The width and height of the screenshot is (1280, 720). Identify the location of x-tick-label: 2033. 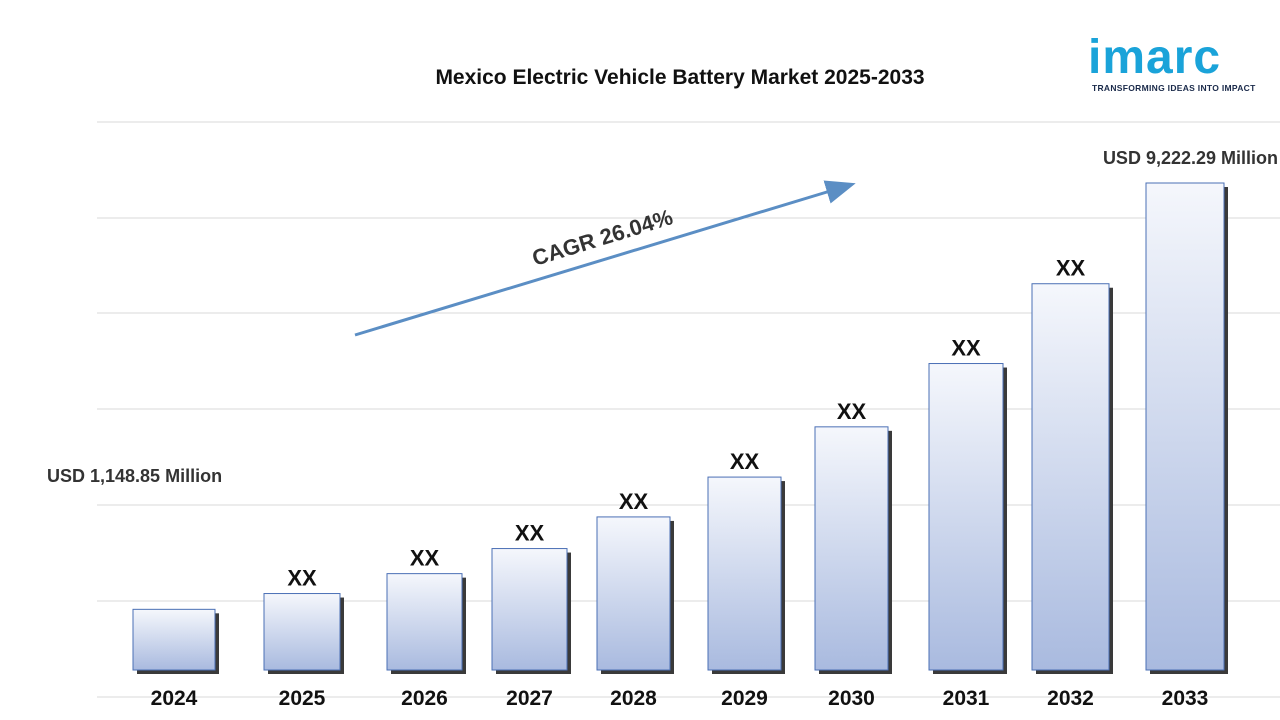
(1185, 698).